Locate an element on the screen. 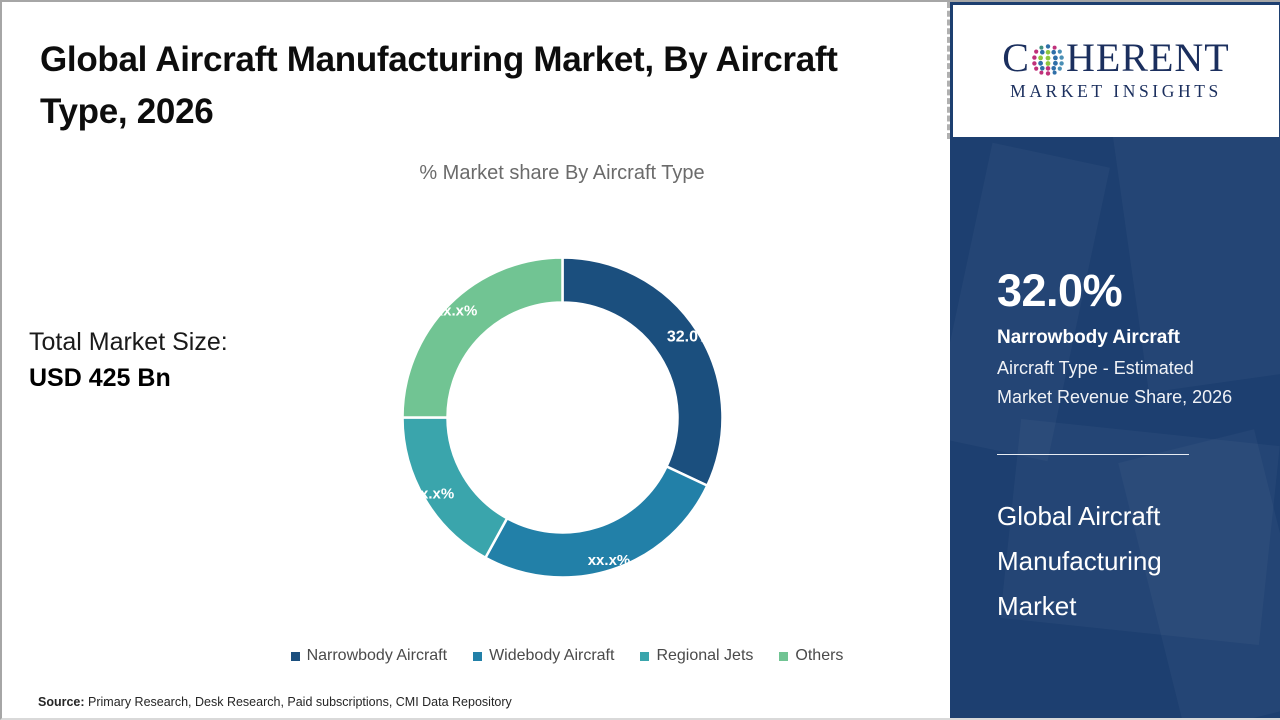  panel-divider-line is located at coordinates (1093, 454).